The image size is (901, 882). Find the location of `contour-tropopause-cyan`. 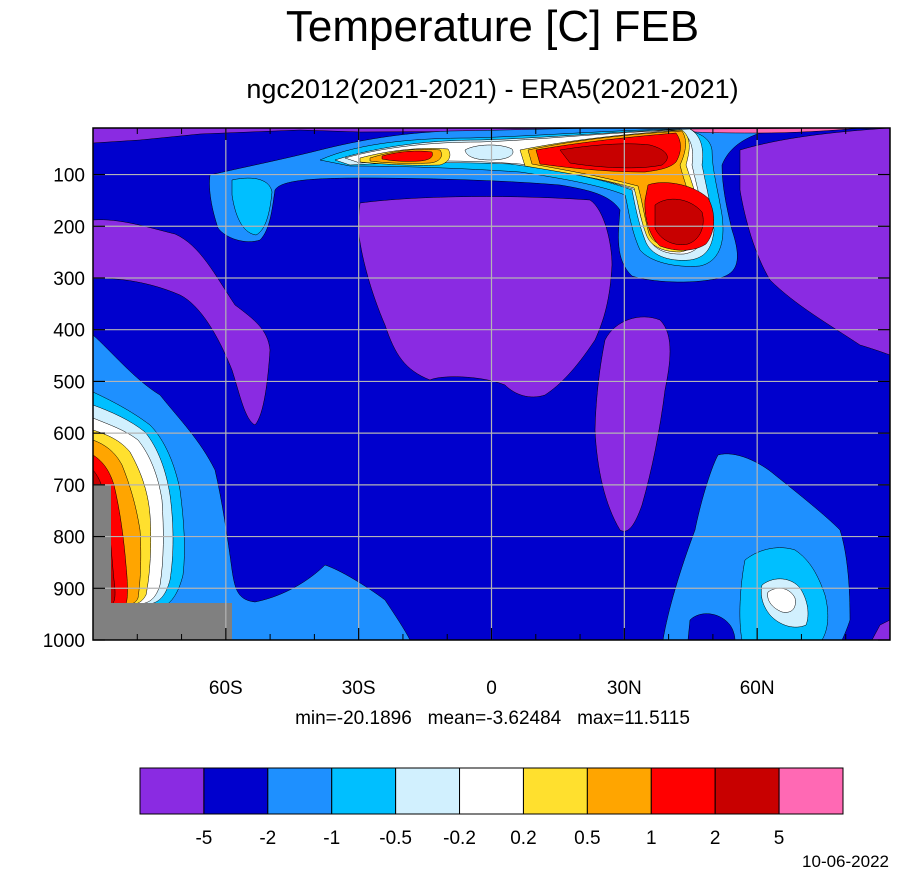

contour-tropopause-cyan is located at coordinates (252, 206).